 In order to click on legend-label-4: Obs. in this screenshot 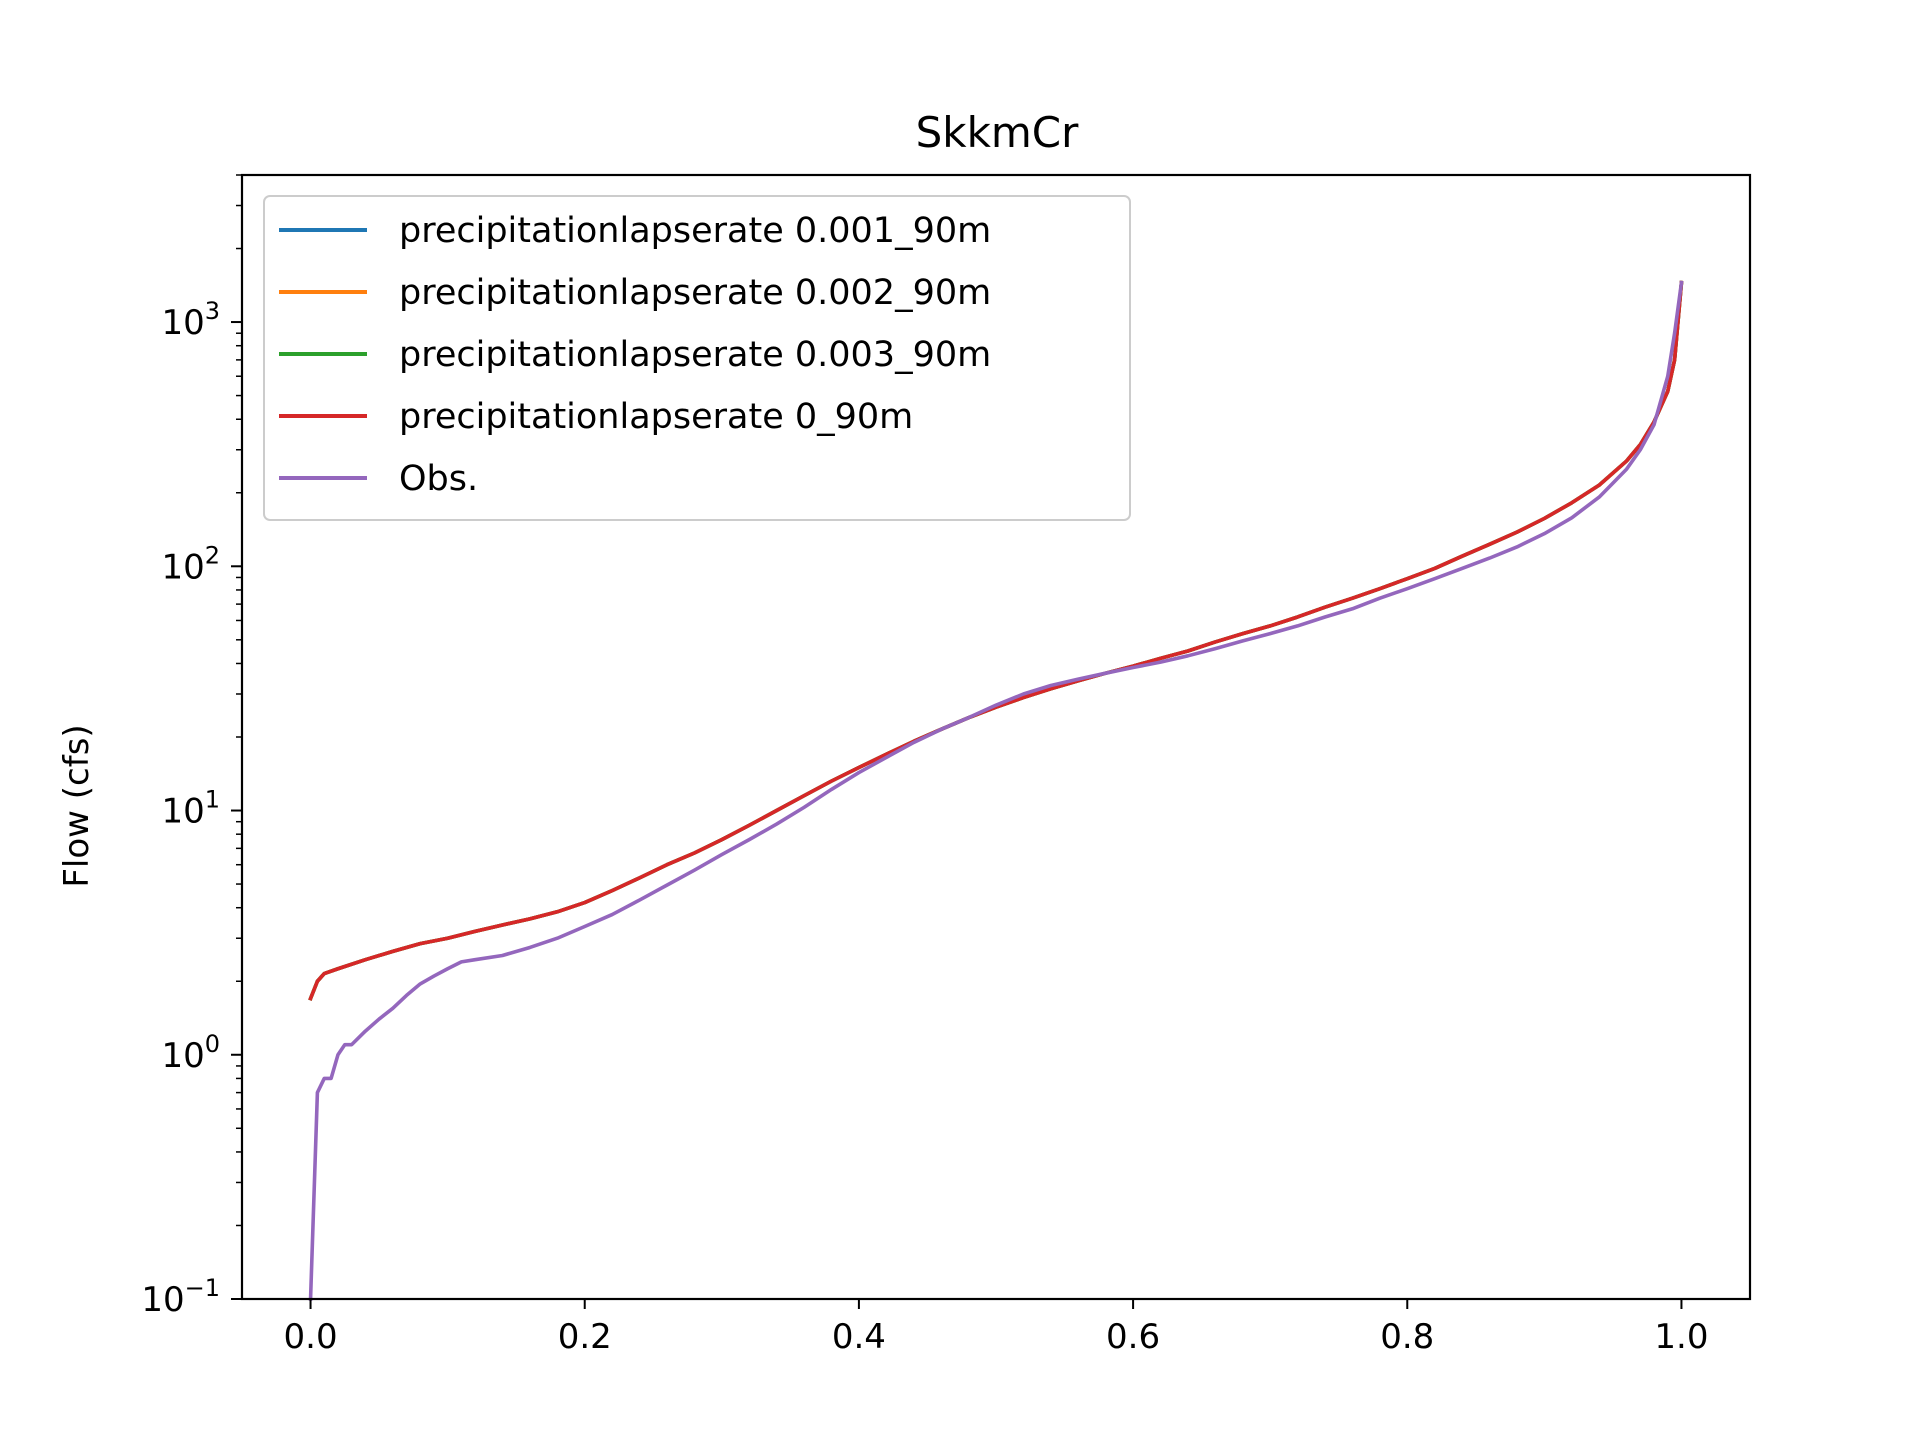, I will do `click(438, 479)`.